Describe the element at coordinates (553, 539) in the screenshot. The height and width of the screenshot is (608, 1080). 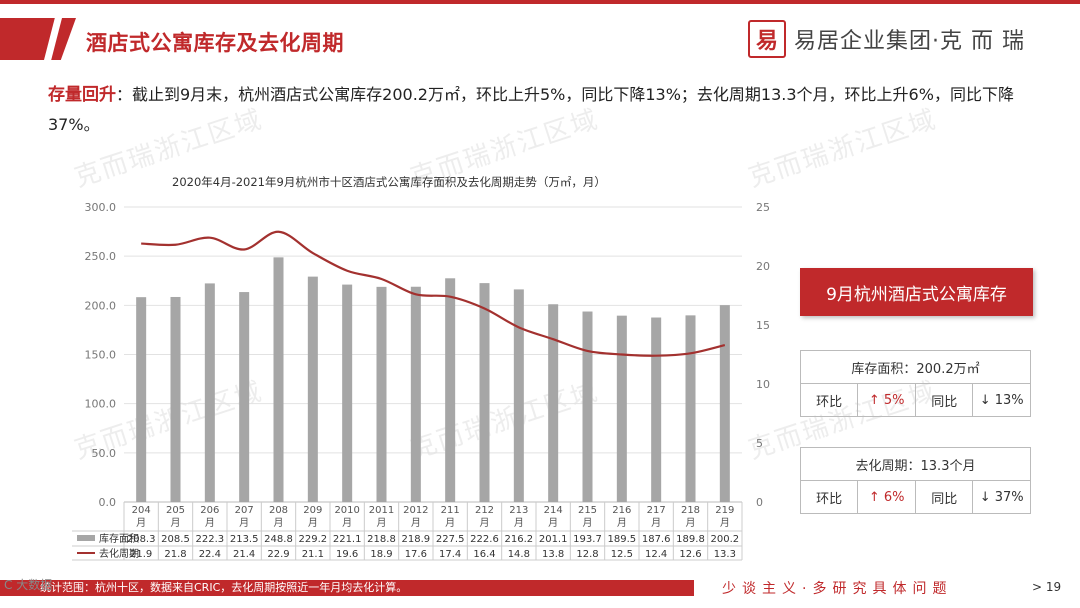
I see `data-label: 201.1` at that location.